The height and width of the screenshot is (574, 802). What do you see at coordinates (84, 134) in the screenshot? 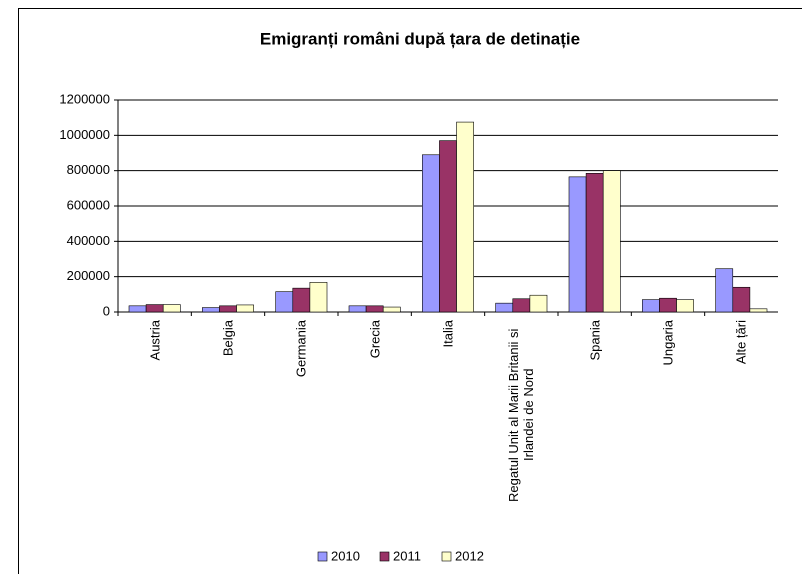
I see `y-tick-label: 1000000` at bounding box center [84, 134].